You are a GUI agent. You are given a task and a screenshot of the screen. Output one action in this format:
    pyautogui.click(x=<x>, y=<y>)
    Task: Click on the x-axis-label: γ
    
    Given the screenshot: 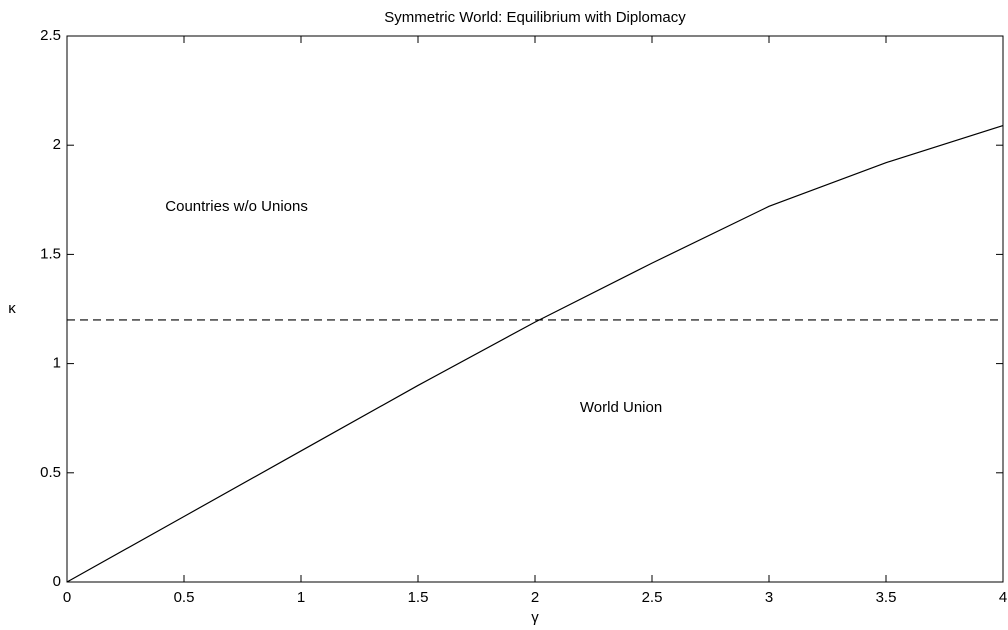 What is the action you would take?
    pyautogui.click(x=535, y=617)
    